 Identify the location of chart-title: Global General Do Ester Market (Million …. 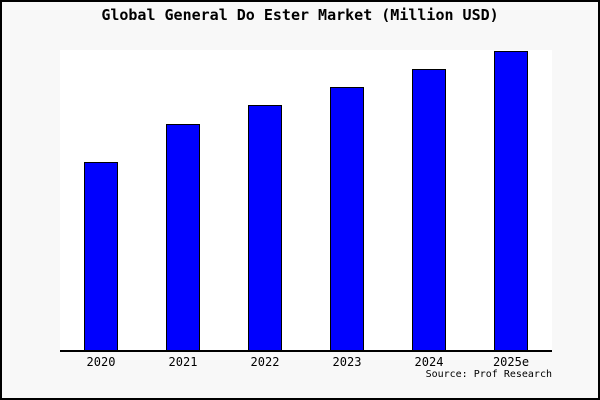
(300, 15).